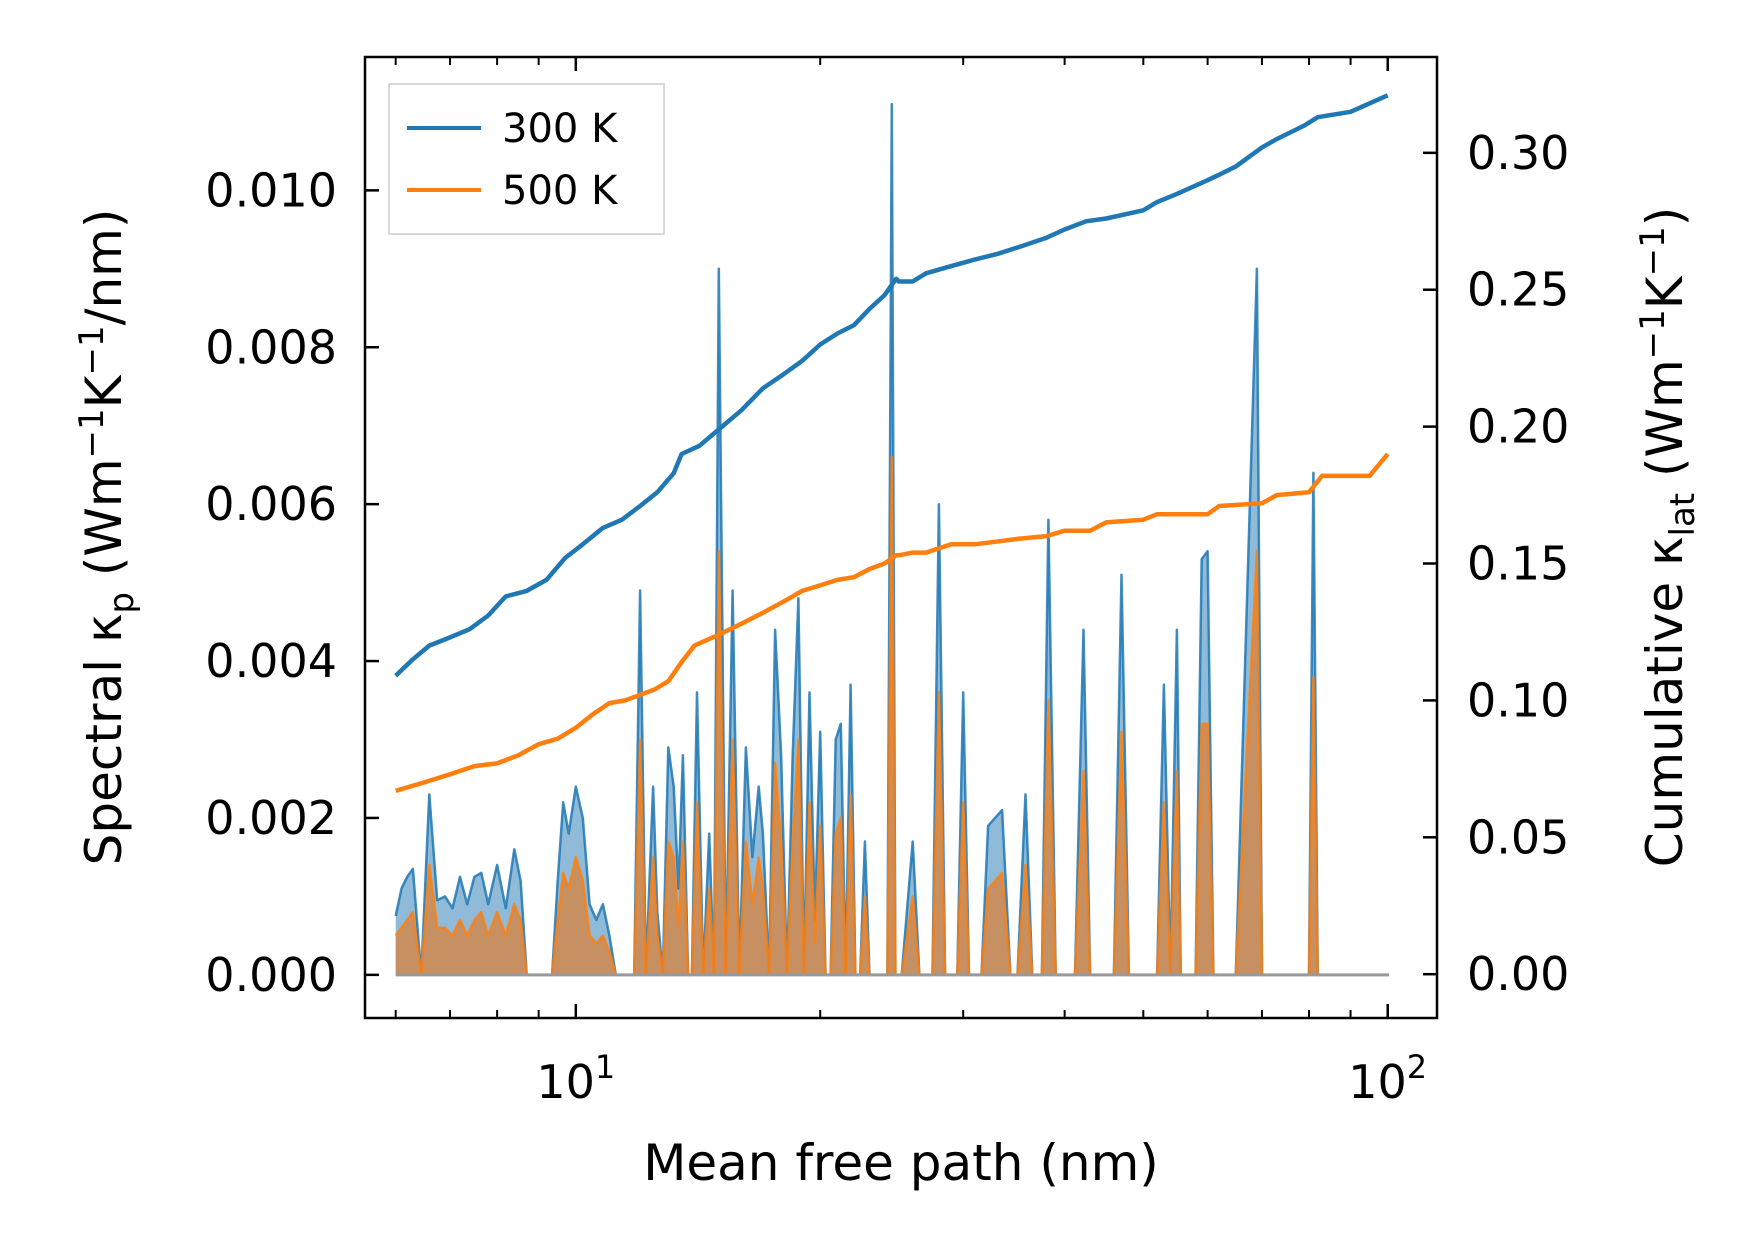 The height and width of the screenshot is (1254, 1753). Describe the element at coordinates (271, 504) in the screenshot. I see `left-tick-label: 0.006` at that location.